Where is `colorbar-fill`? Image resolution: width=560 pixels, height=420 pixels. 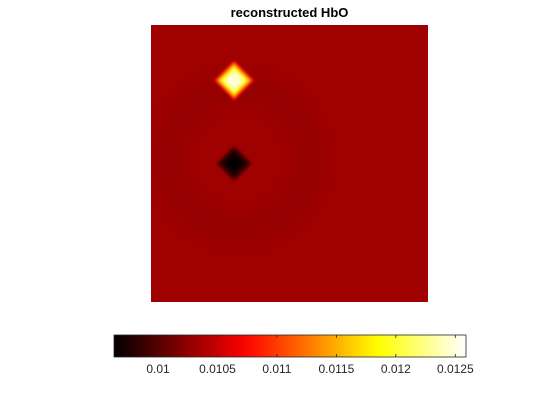
colorbar-fill is located at coordinates (290, 346).